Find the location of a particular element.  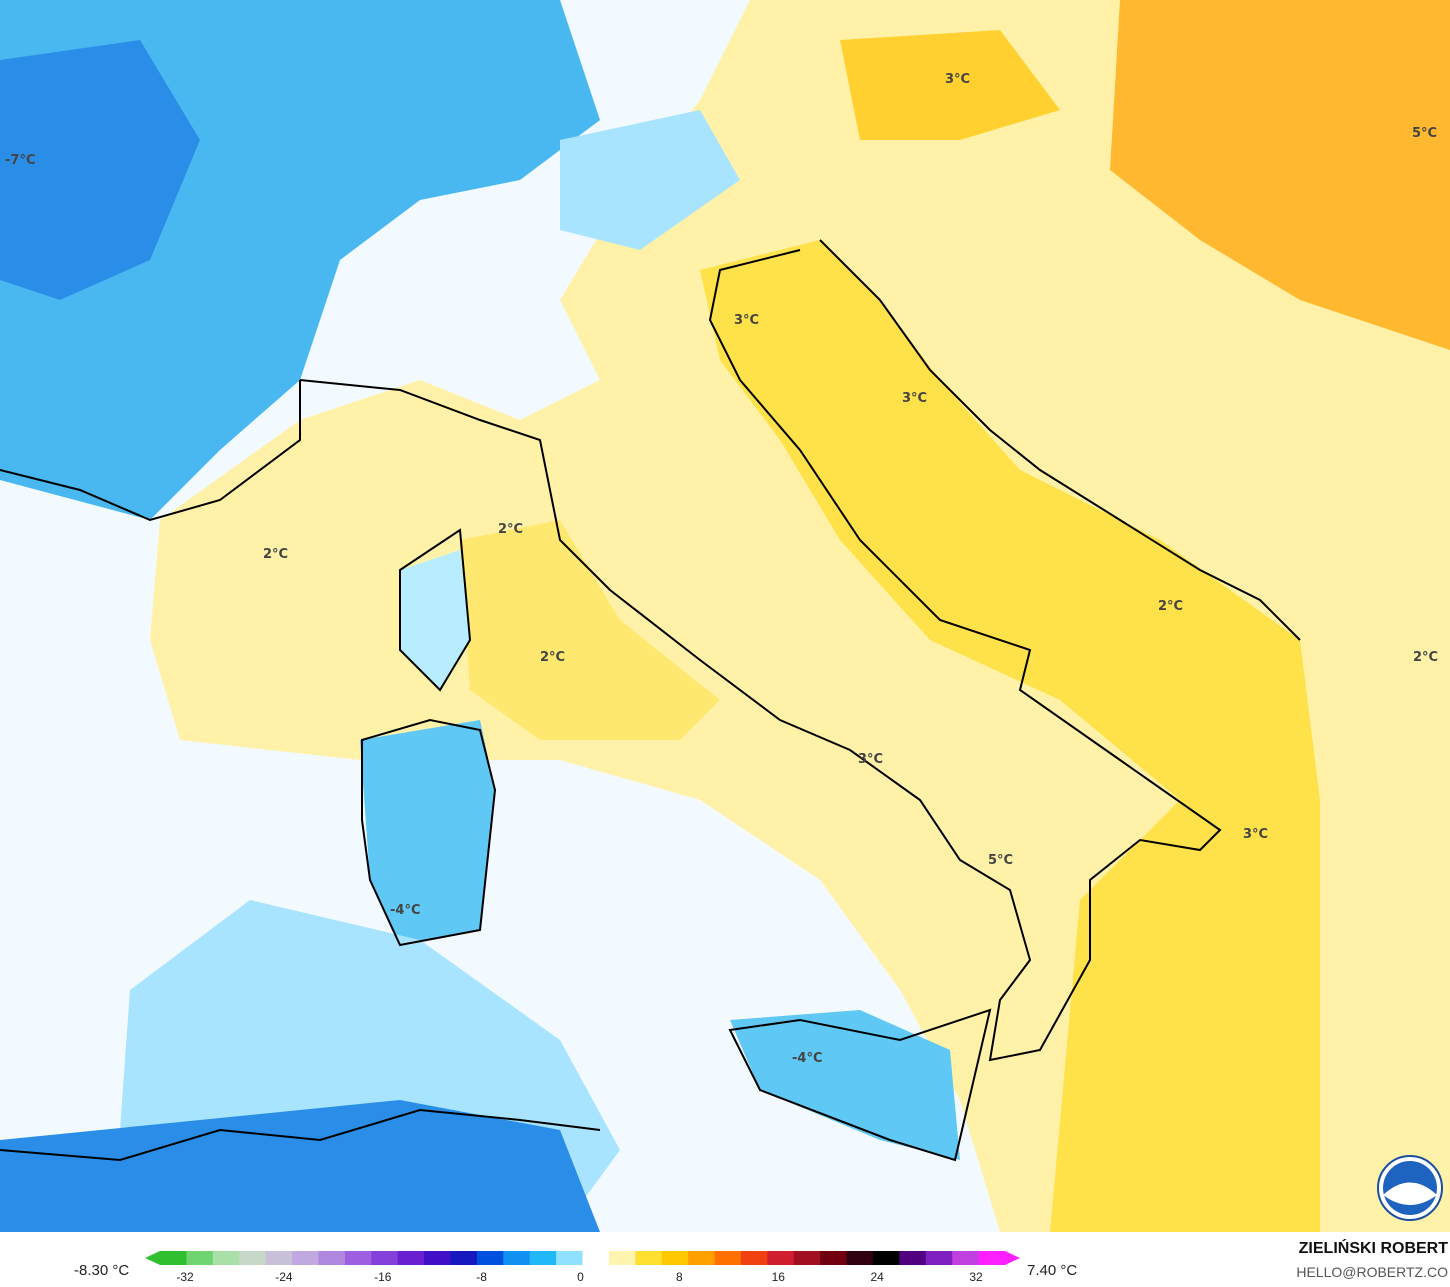

colorbar-tick-label: -8 is located at coordinates (481, 1277).